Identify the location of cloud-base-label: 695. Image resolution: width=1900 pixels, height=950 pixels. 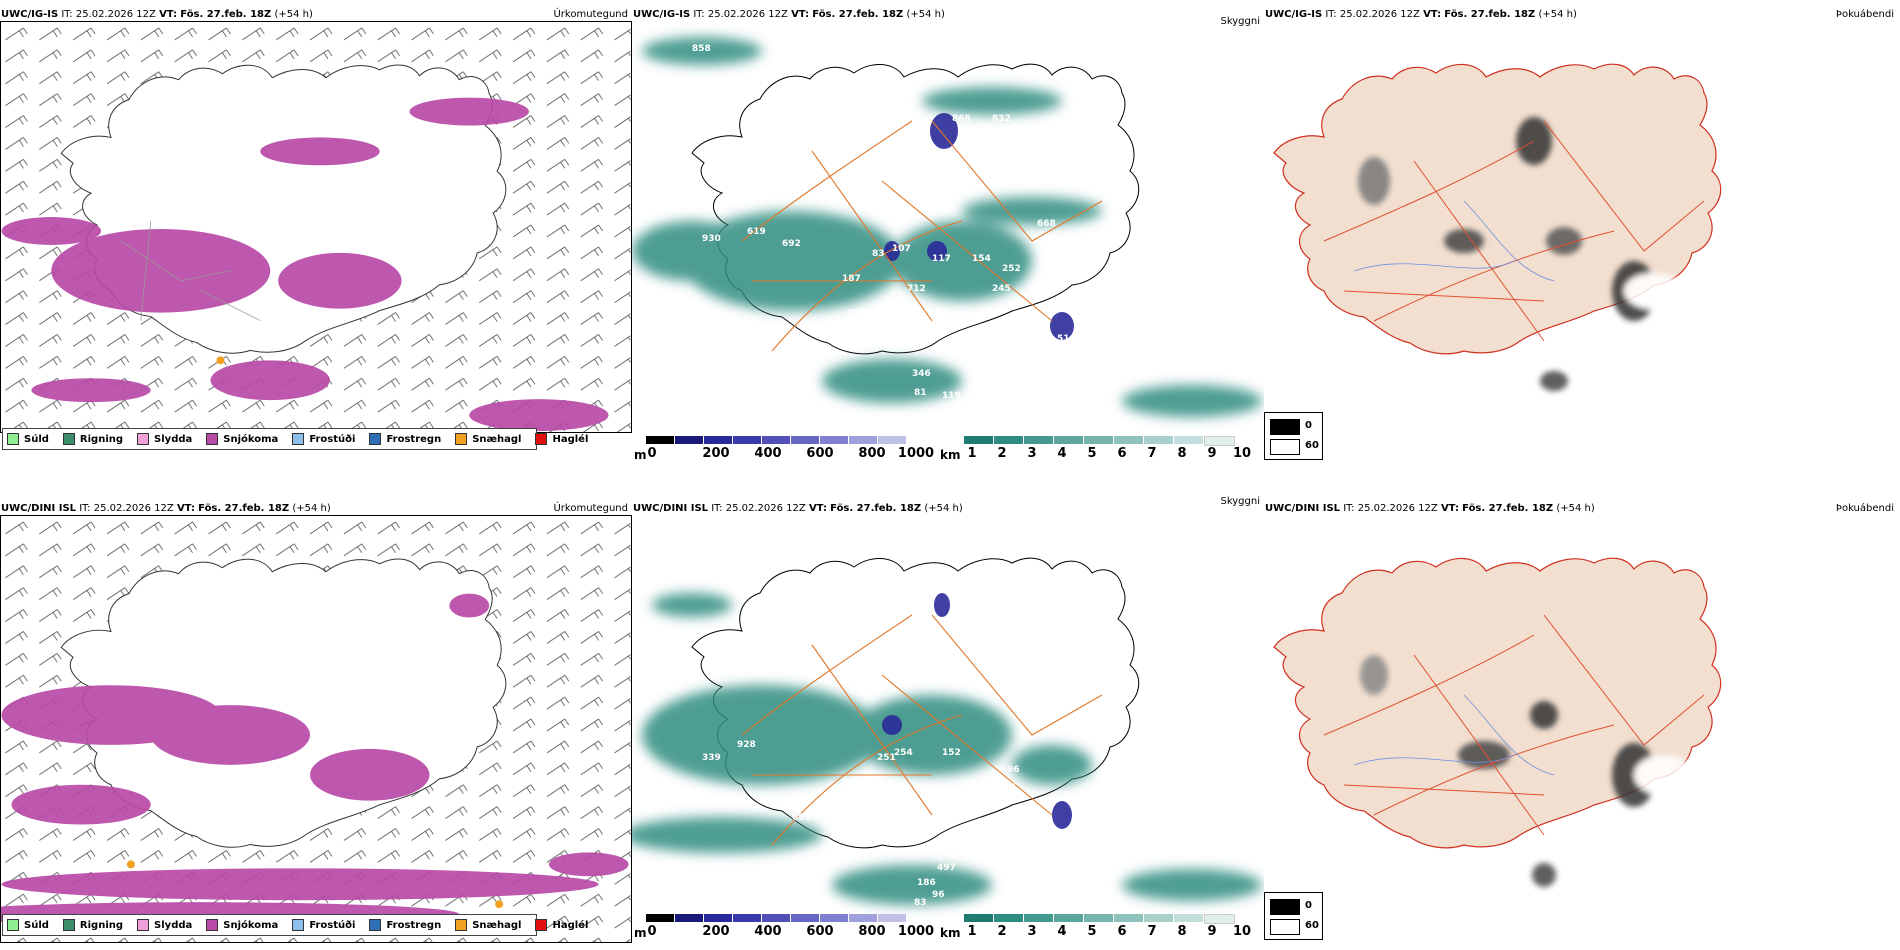
(801, 818).